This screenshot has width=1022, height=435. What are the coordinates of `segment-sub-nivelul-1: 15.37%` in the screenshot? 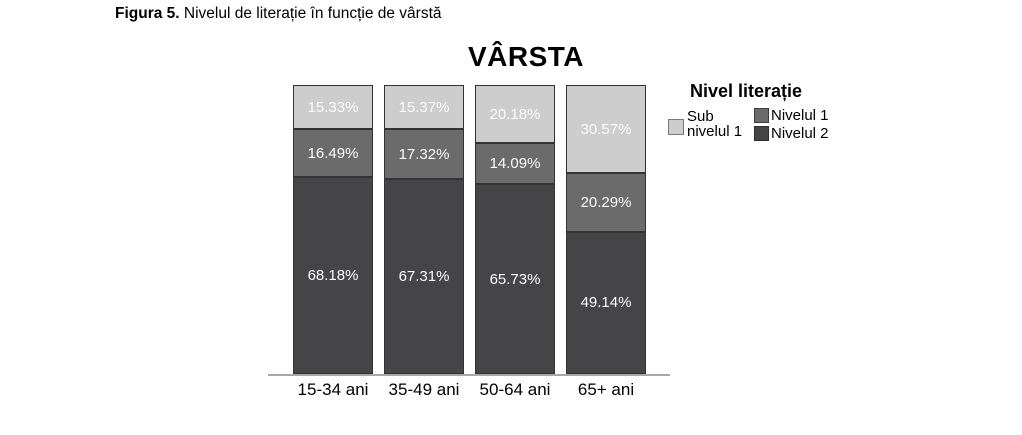 It's located at (424, 107).